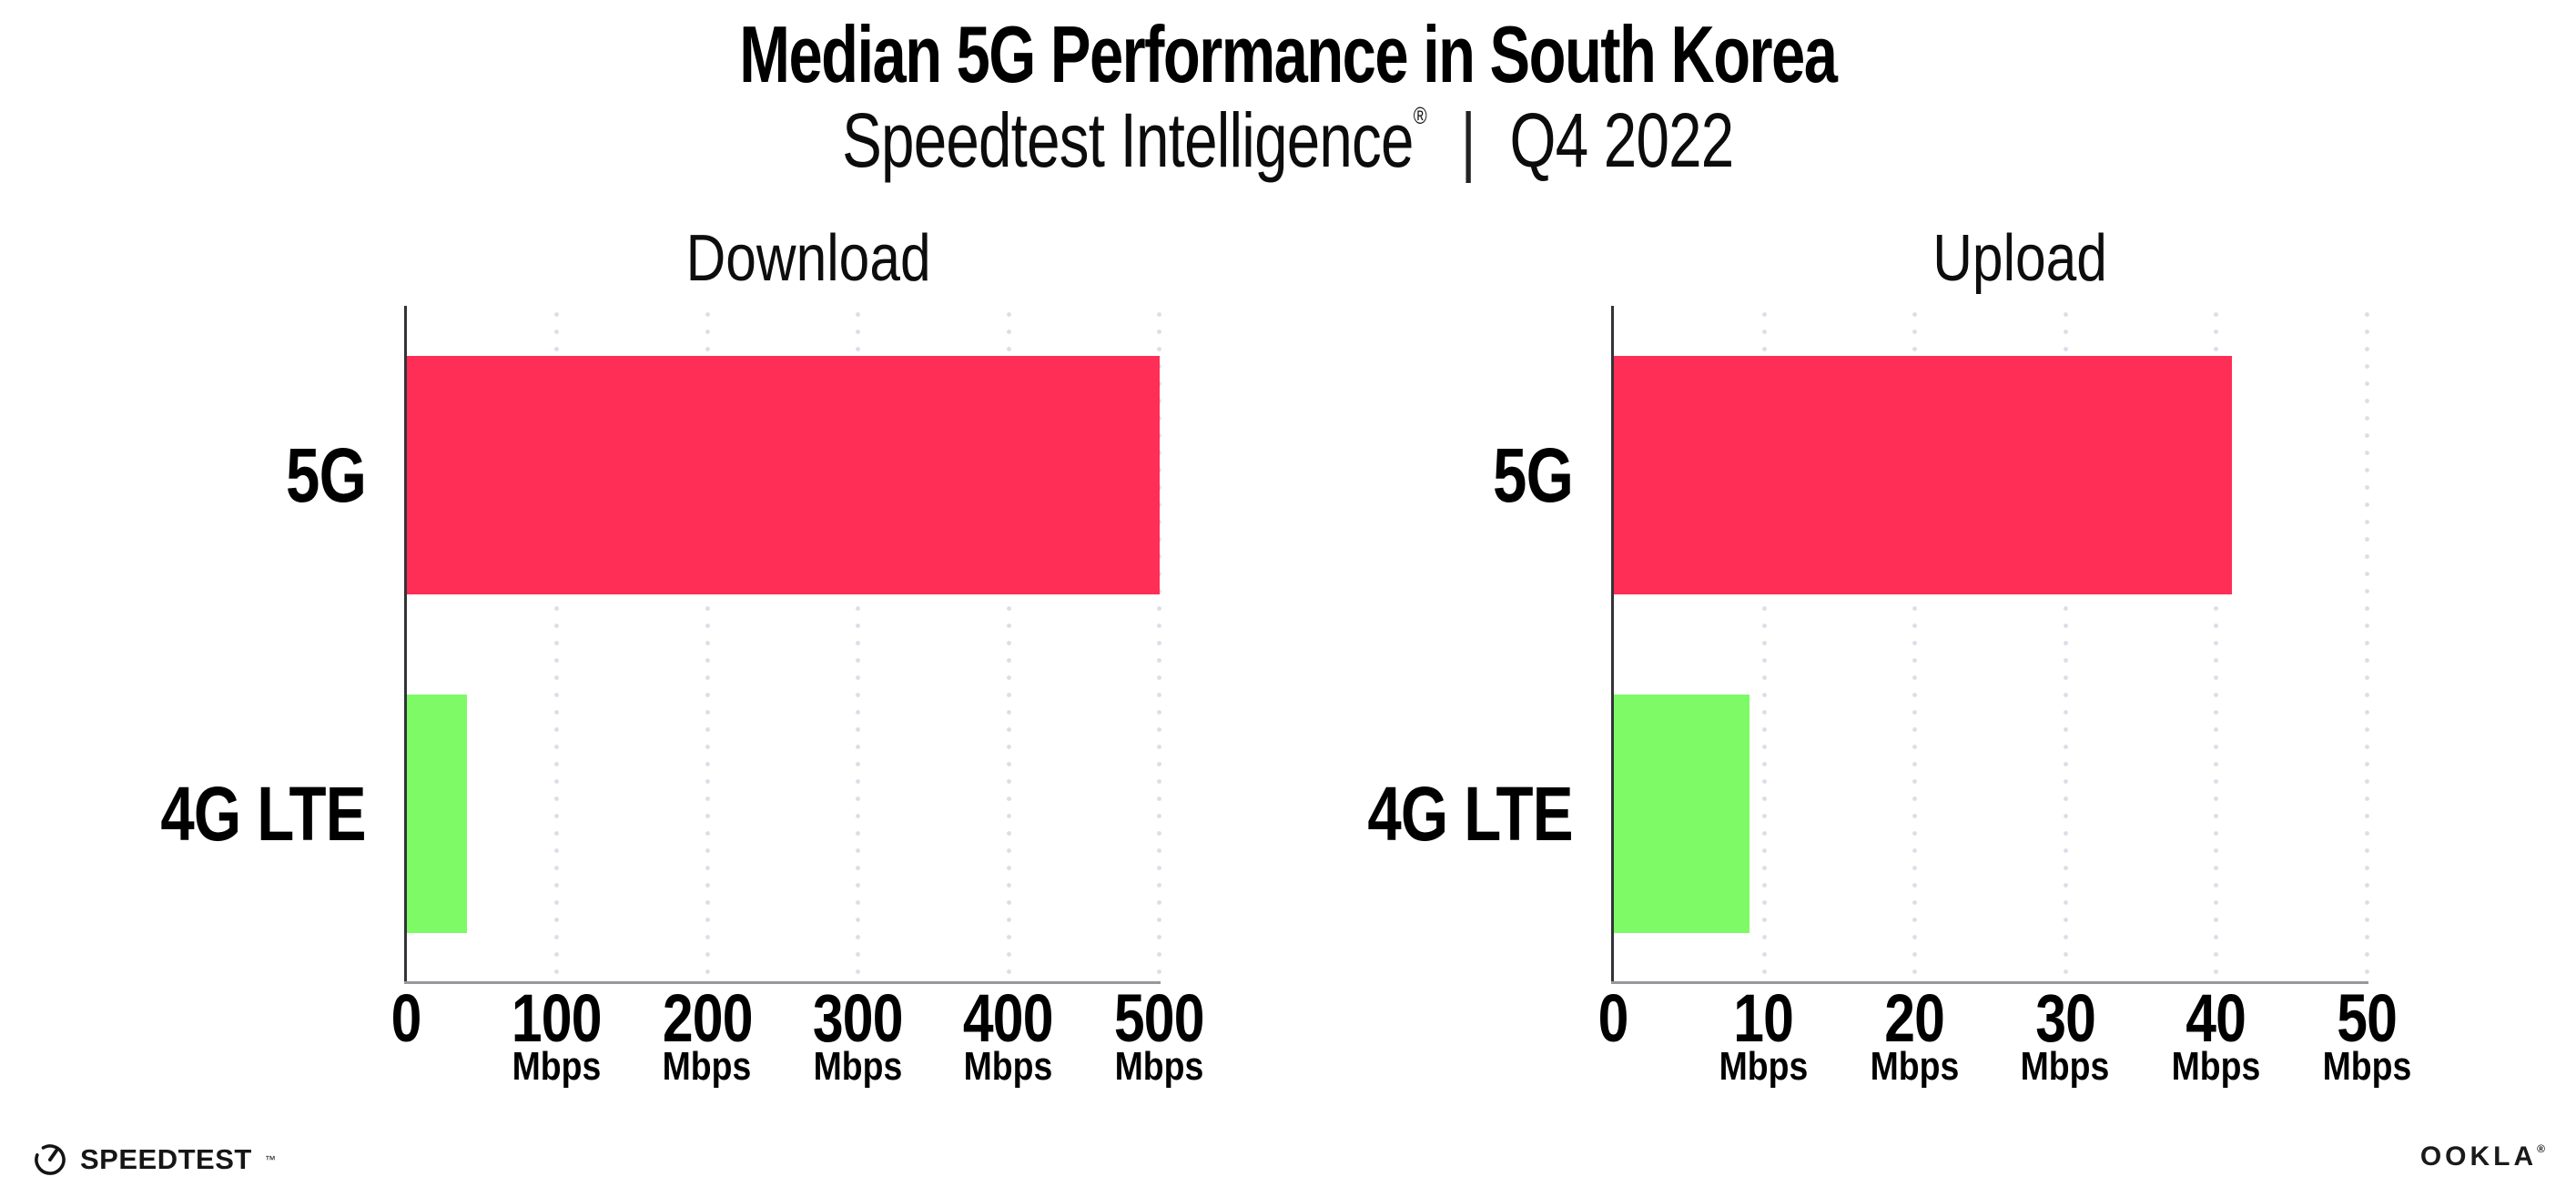 The height and width of the screenshot is (1197, 2576). I want to click on x-tick-unit-20: Mbps, so click(1915, 1066).